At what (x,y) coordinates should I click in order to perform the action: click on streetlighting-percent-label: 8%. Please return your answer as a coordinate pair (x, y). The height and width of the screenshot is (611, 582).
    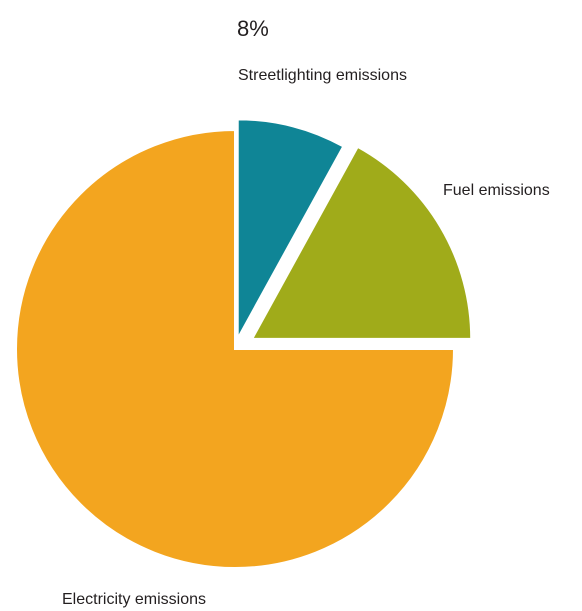
    Looking at the image, I should click on (253, 28).